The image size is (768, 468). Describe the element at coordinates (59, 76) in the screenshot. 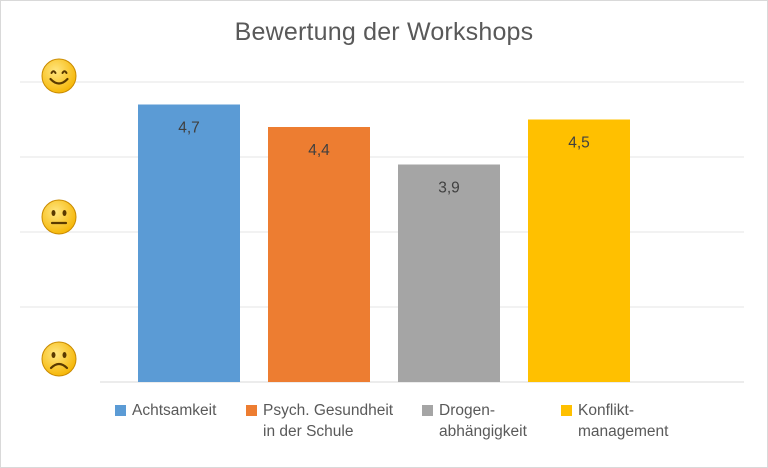

I see `smiling-face-icon` at that location.